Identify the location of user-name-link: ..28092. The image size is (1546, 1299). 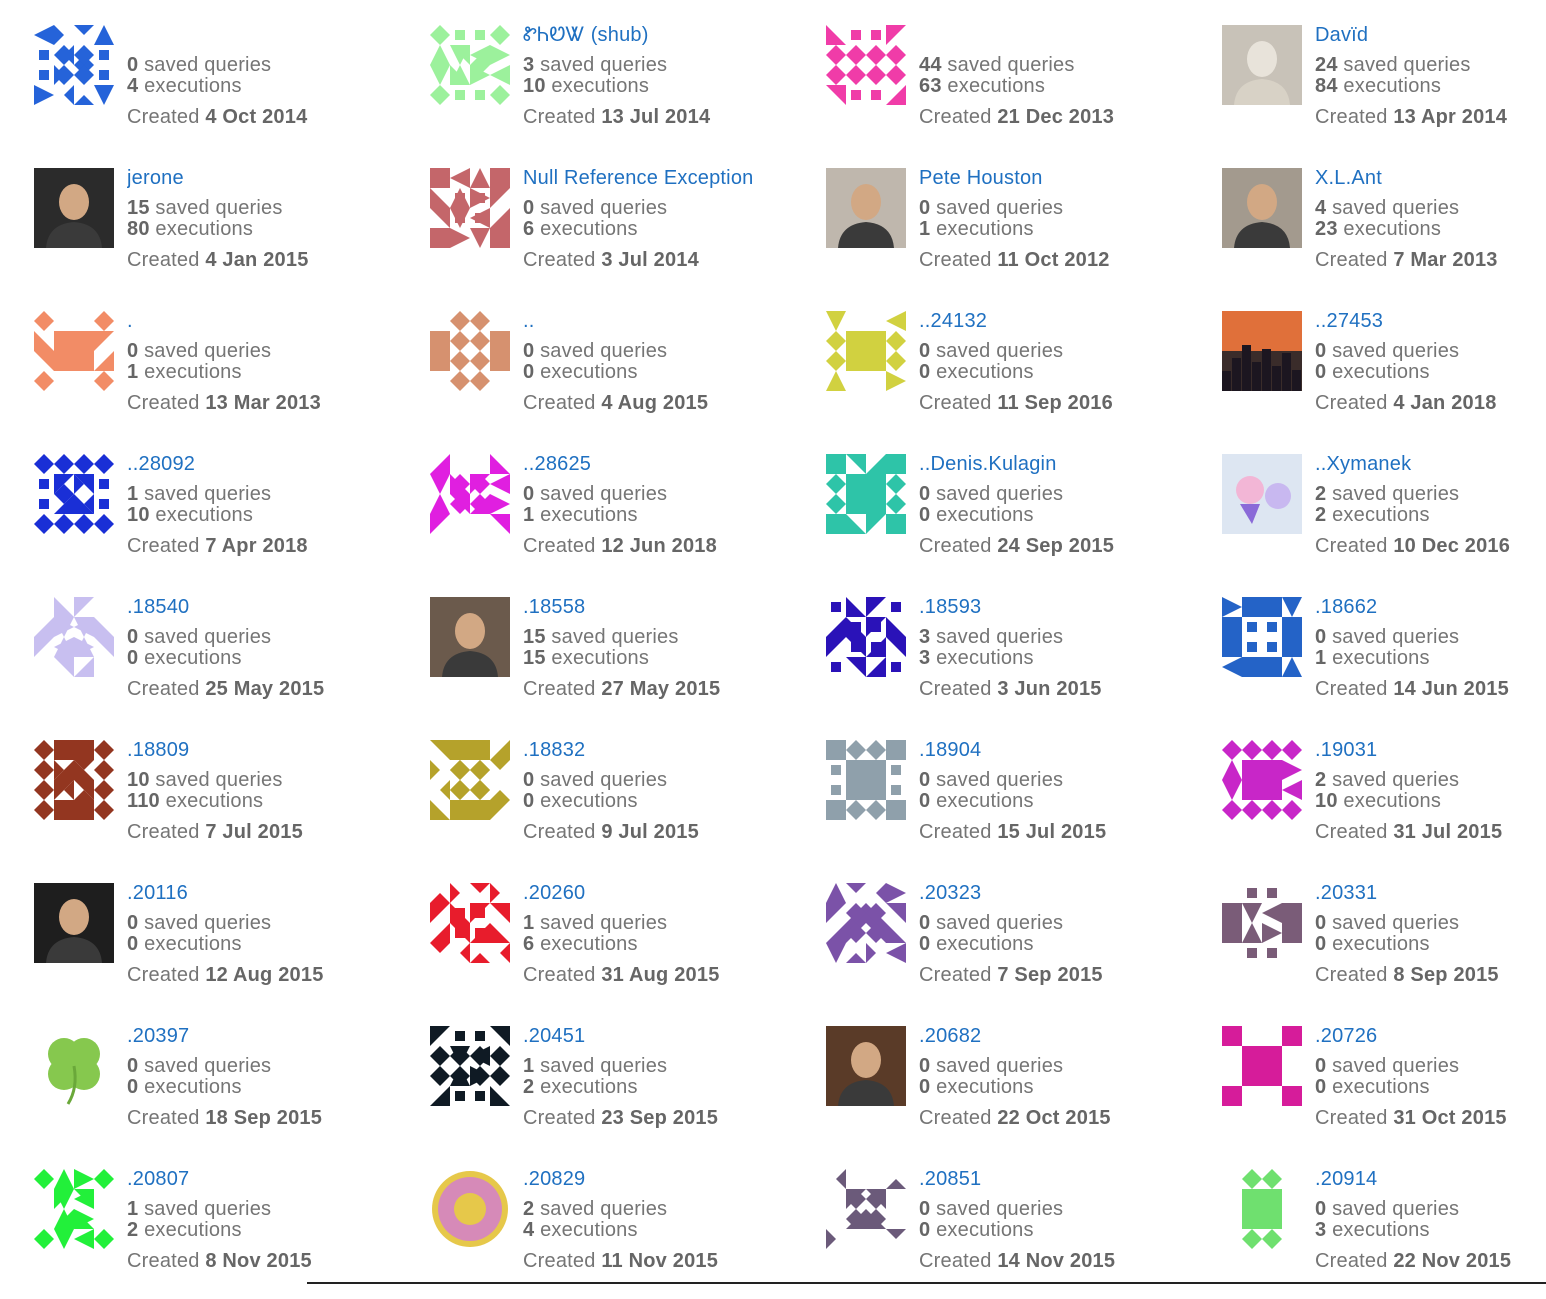
(161, 464).